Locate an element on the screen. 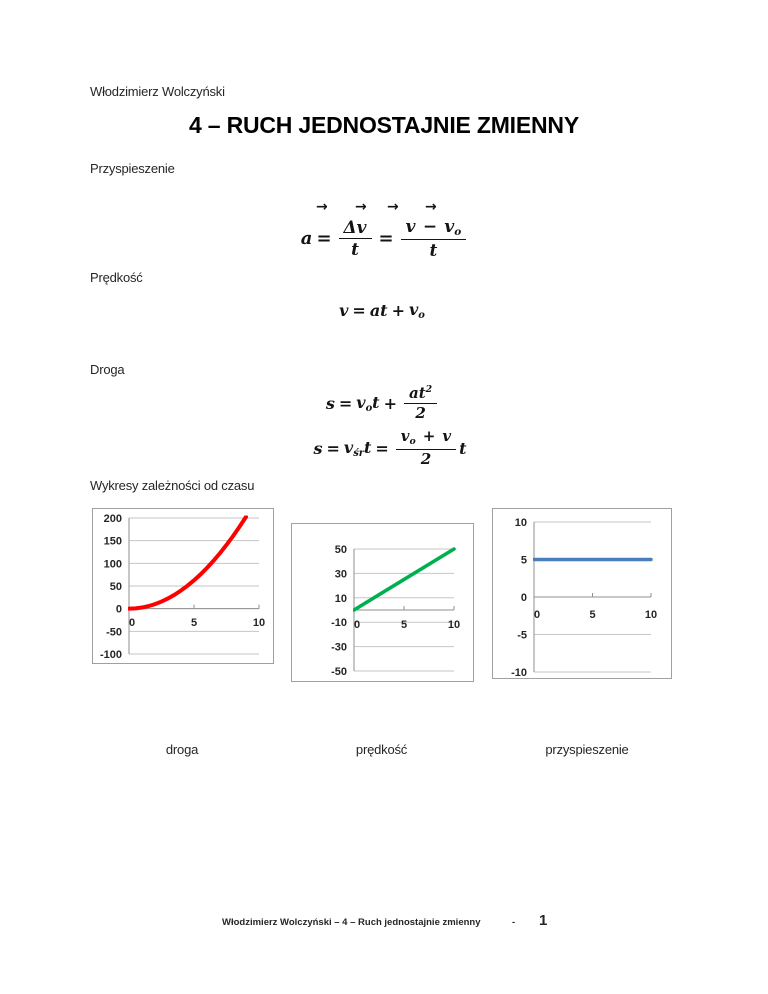  math-var: v is located at coordinates (344, 310).